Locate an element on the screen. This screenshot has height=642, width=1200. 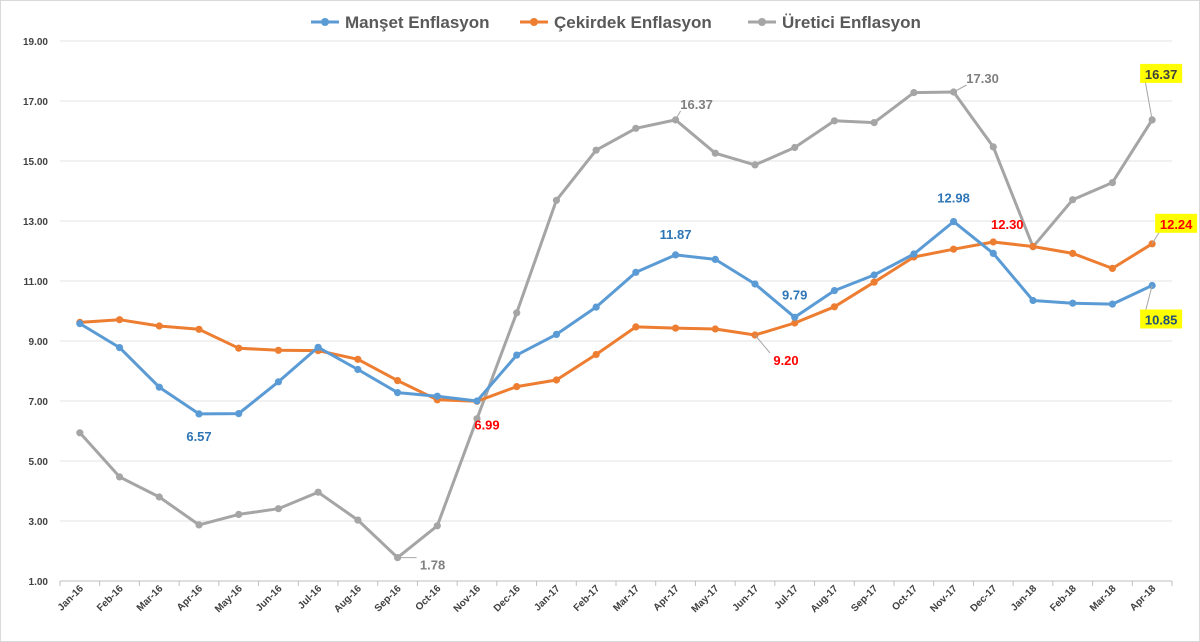
y-tick-label: 9.00 is located at coordinates (39, 342).